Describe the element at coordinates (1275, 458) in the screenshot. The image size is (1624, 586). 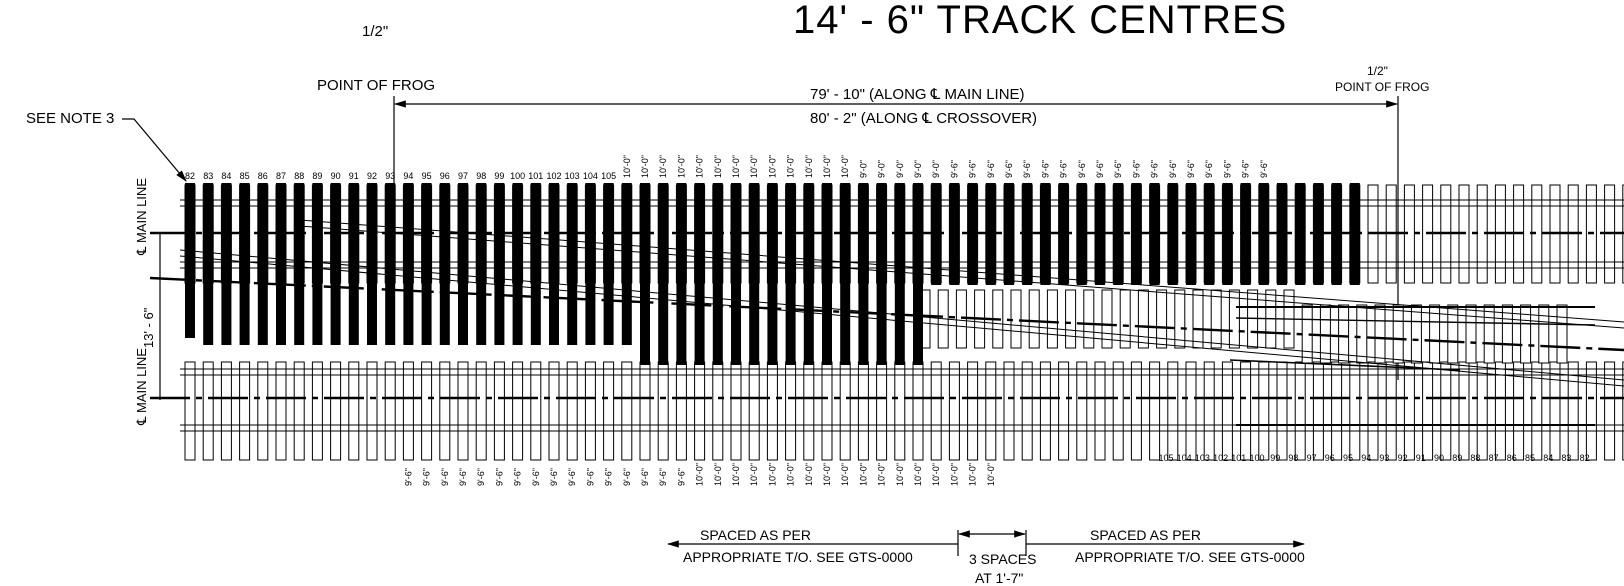
I see `tie-number-bottom: 99` at that location.